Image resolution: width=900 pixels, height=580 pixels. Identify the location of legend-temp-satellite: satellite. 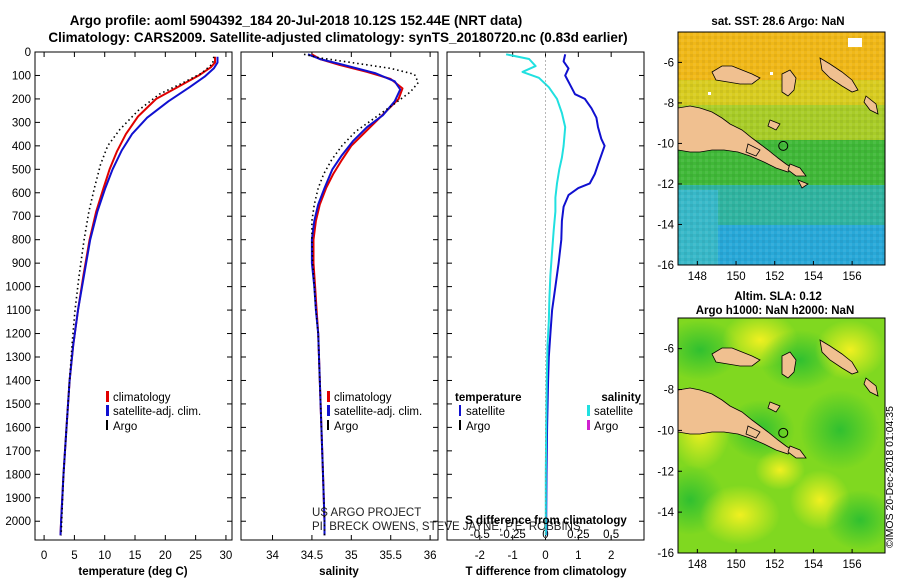
(485, 412).